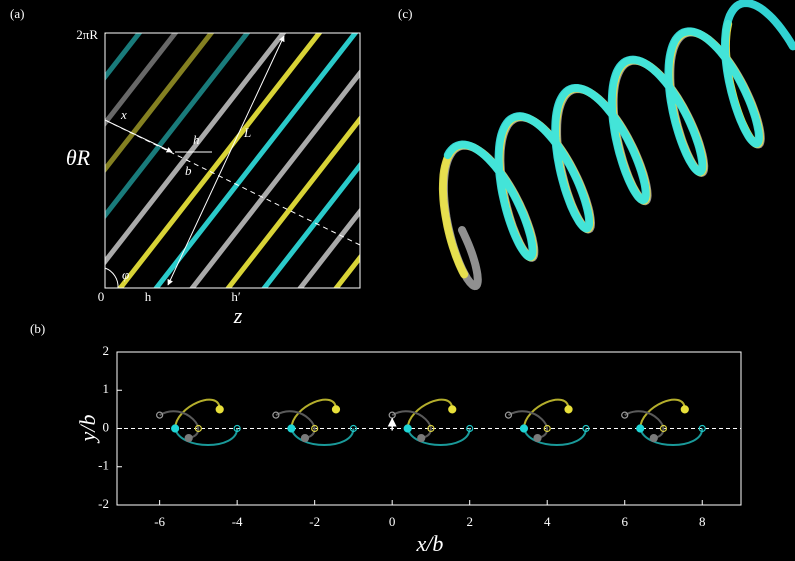 The height and width of the screenshot is (561, 795). I want to click on panel-label: (c), so click(405, 13).